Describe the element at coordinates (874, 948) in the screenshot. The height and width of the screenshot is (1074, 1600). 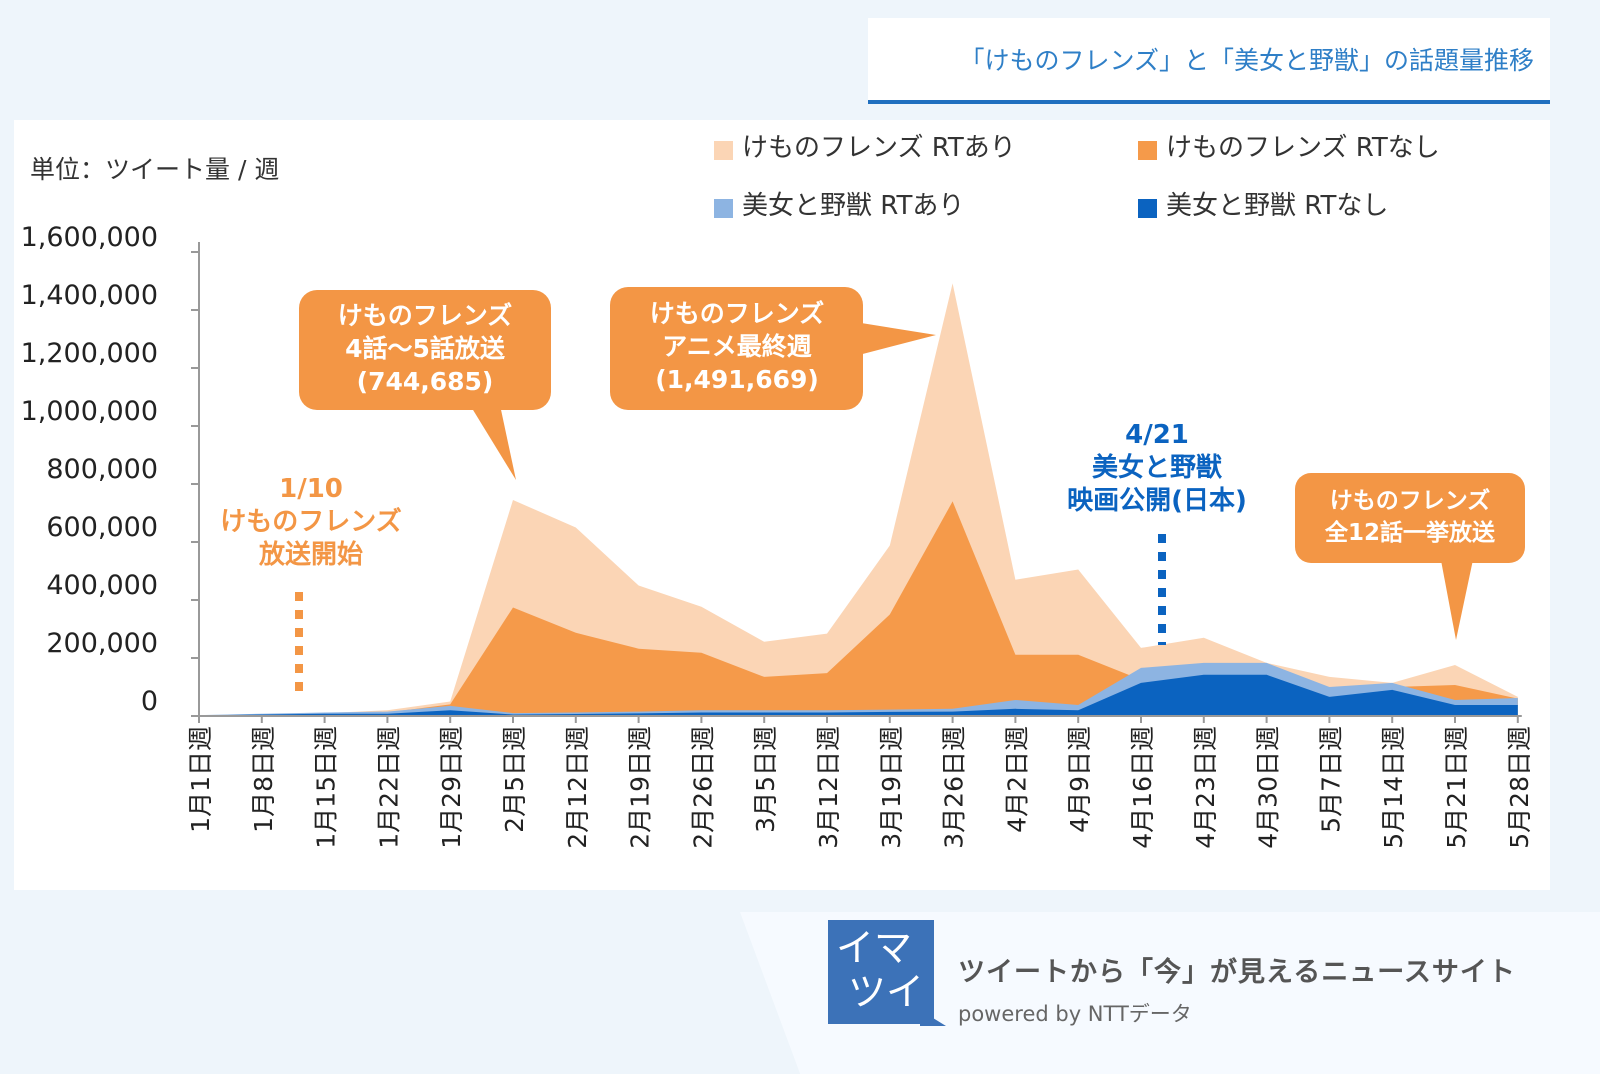
I see `logo-line: イマ` at that location.